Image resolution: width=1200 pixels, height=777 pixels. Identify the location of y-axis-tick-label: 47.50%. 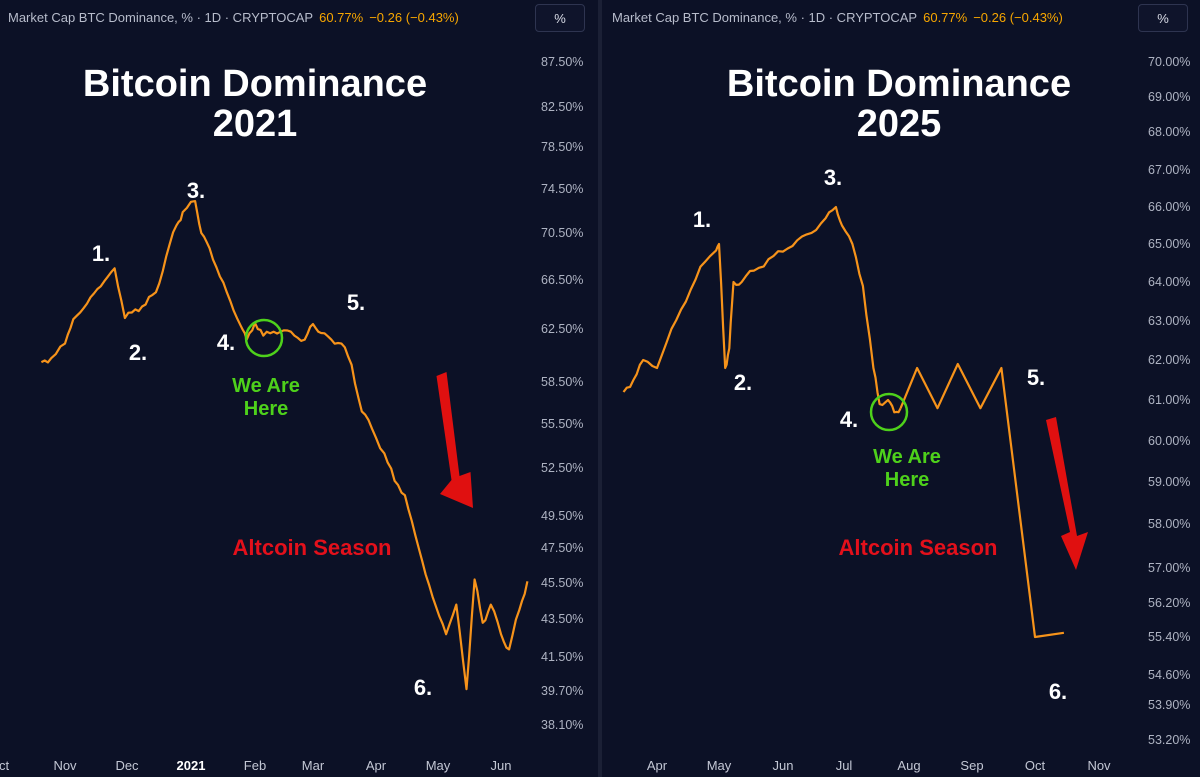
(562, 548).